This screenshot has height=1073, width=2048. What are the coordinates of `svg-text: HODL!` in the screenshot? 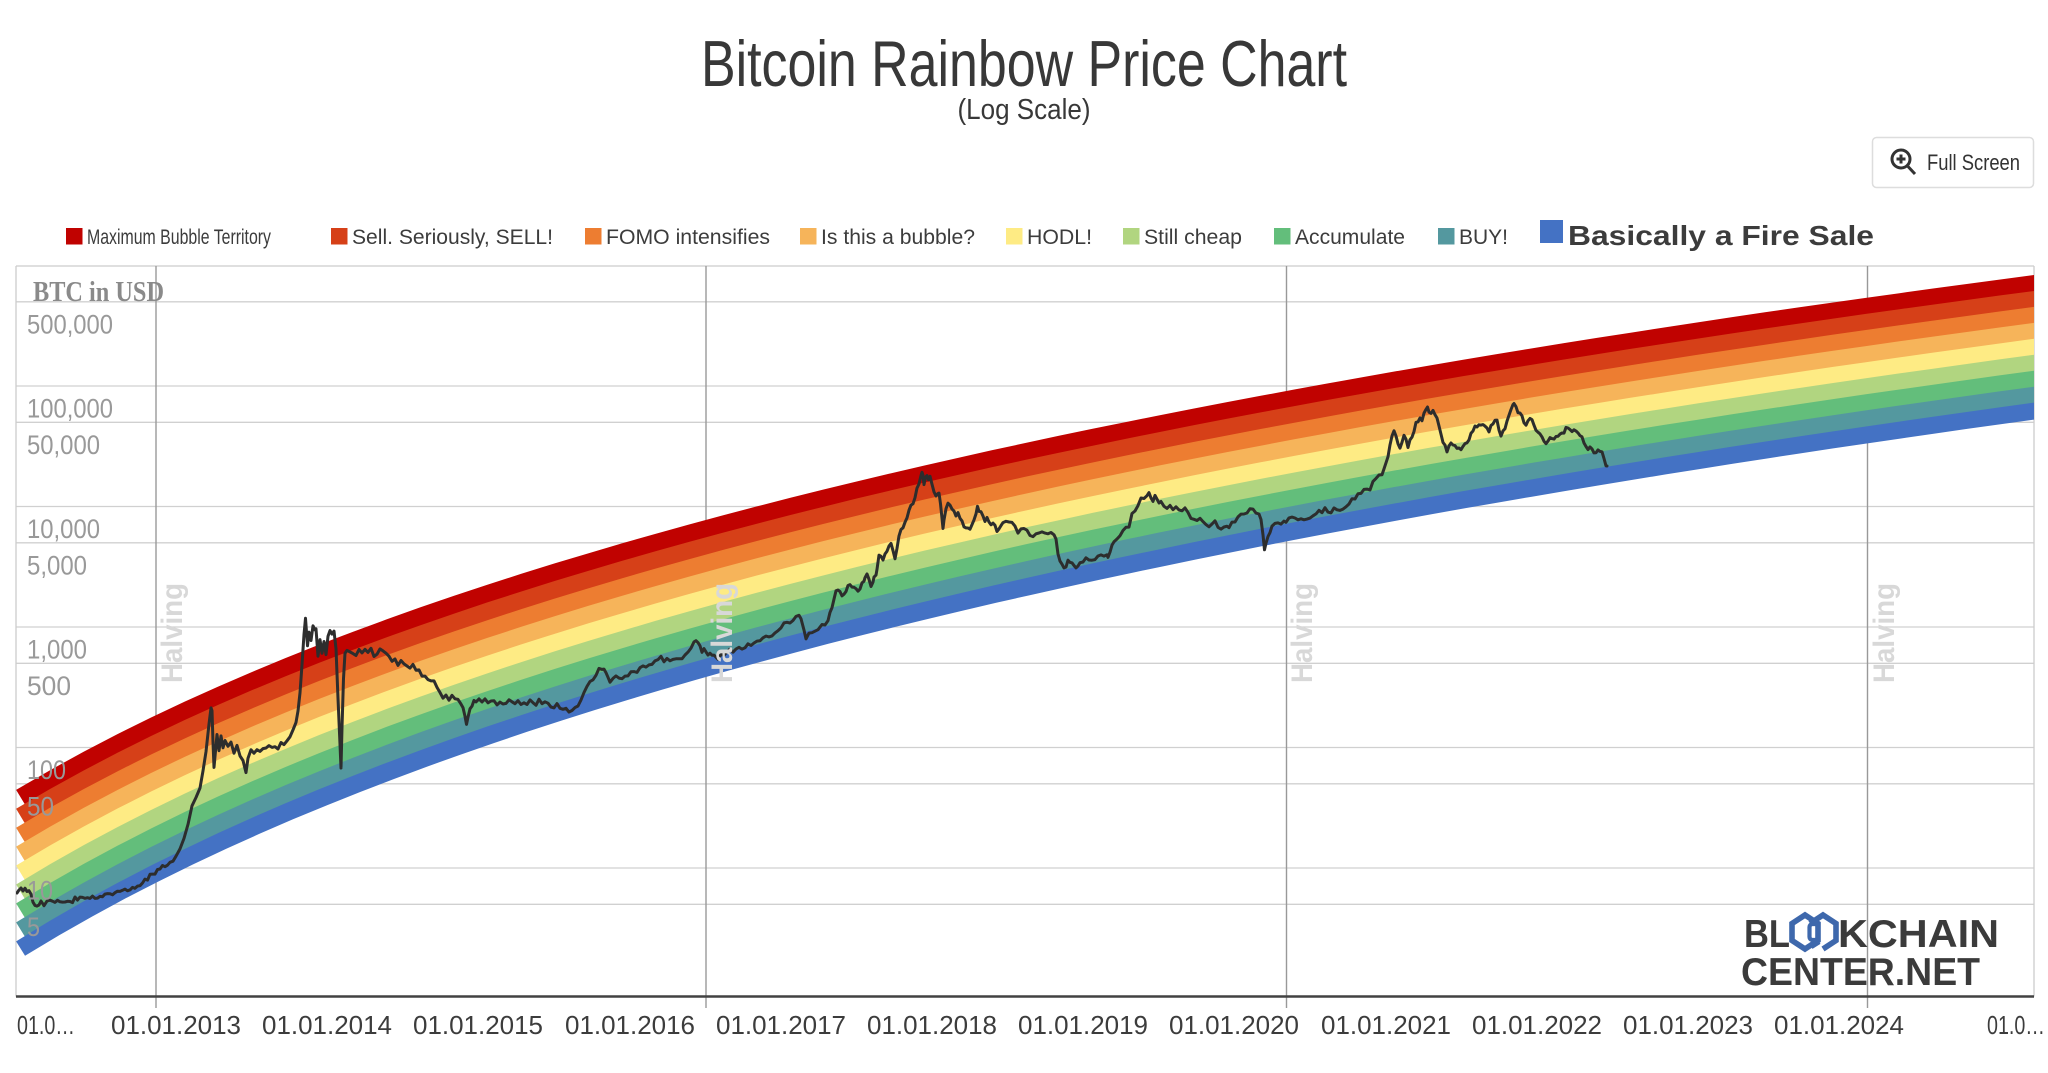 It's located at (1059, 237).